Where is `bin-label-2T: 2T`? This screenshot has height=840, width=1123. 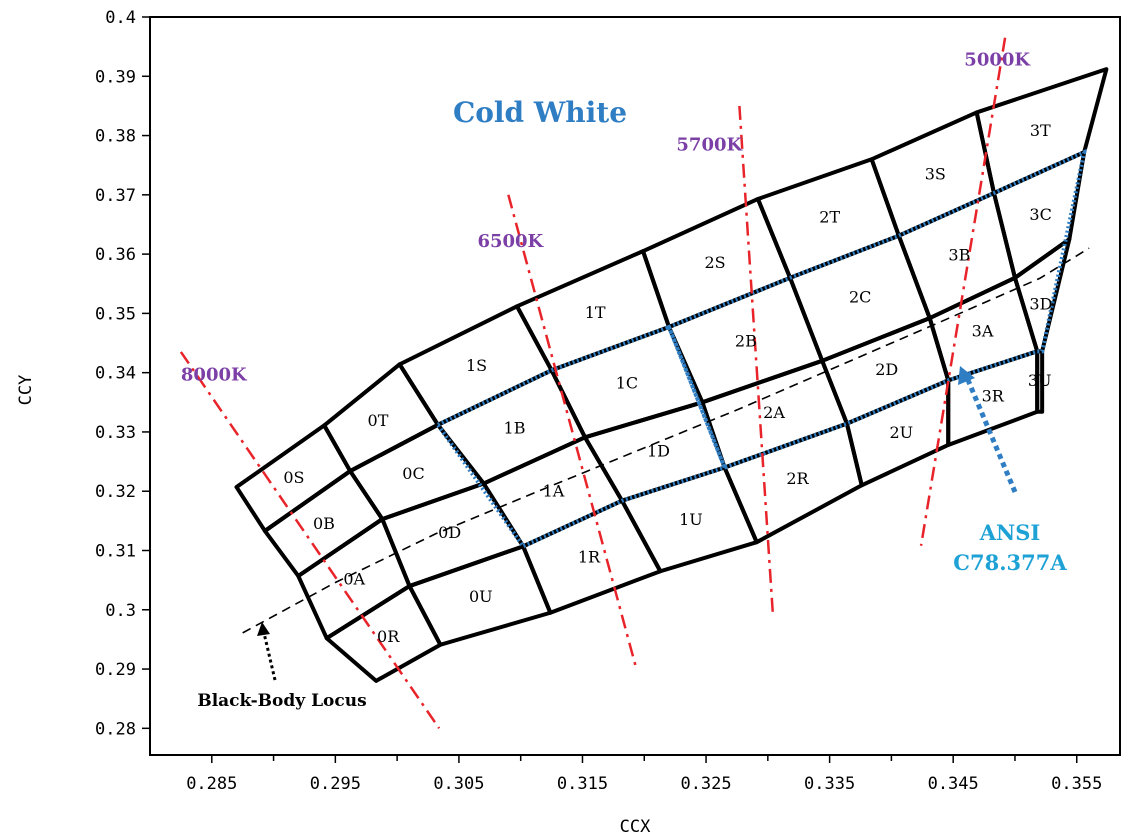
bin-label-2T: 2T is located at coordinates (829, 216).